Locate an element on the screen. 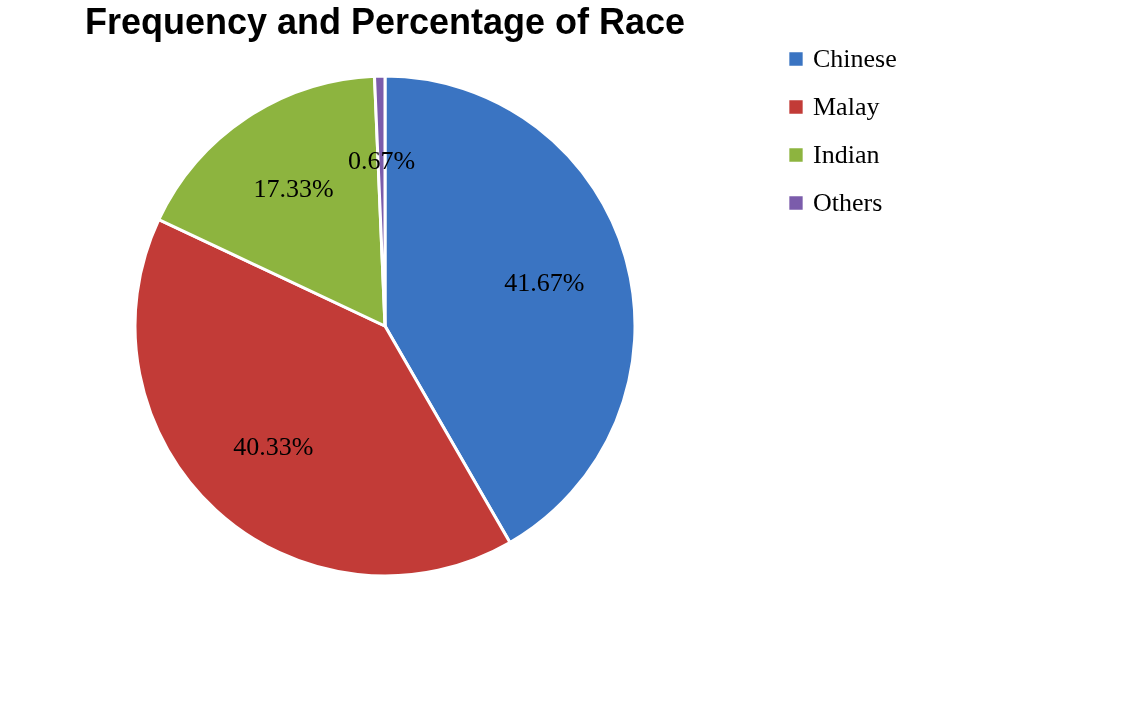 The height and width of the screenshot is (709, 1127). legend-label: Chinese is located at coordinates (855, 58).